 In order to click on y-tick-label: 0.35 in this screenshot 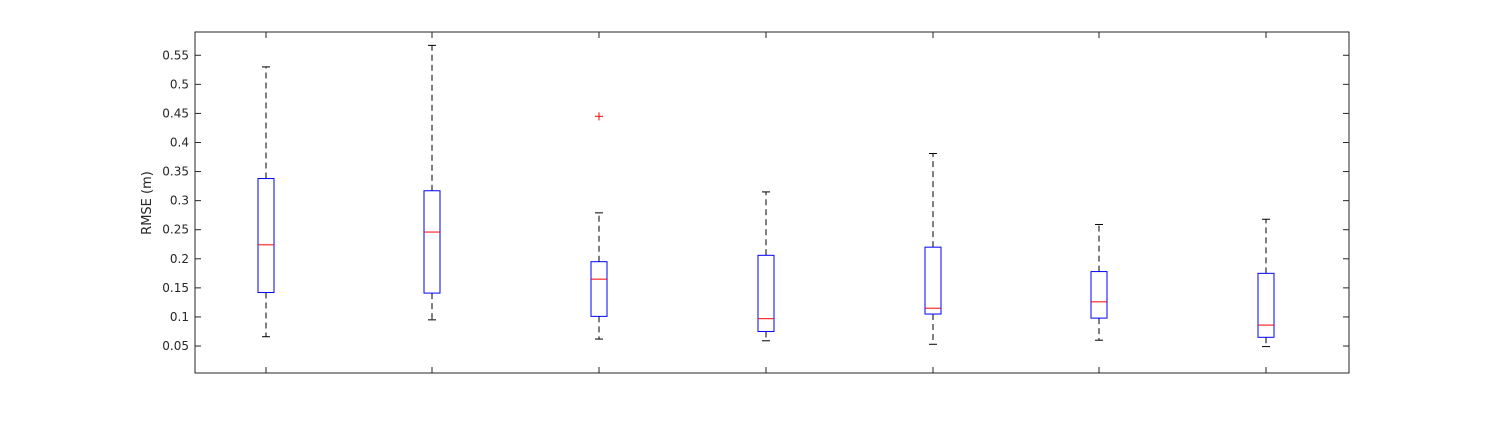, I will do `click(175, 172)`.